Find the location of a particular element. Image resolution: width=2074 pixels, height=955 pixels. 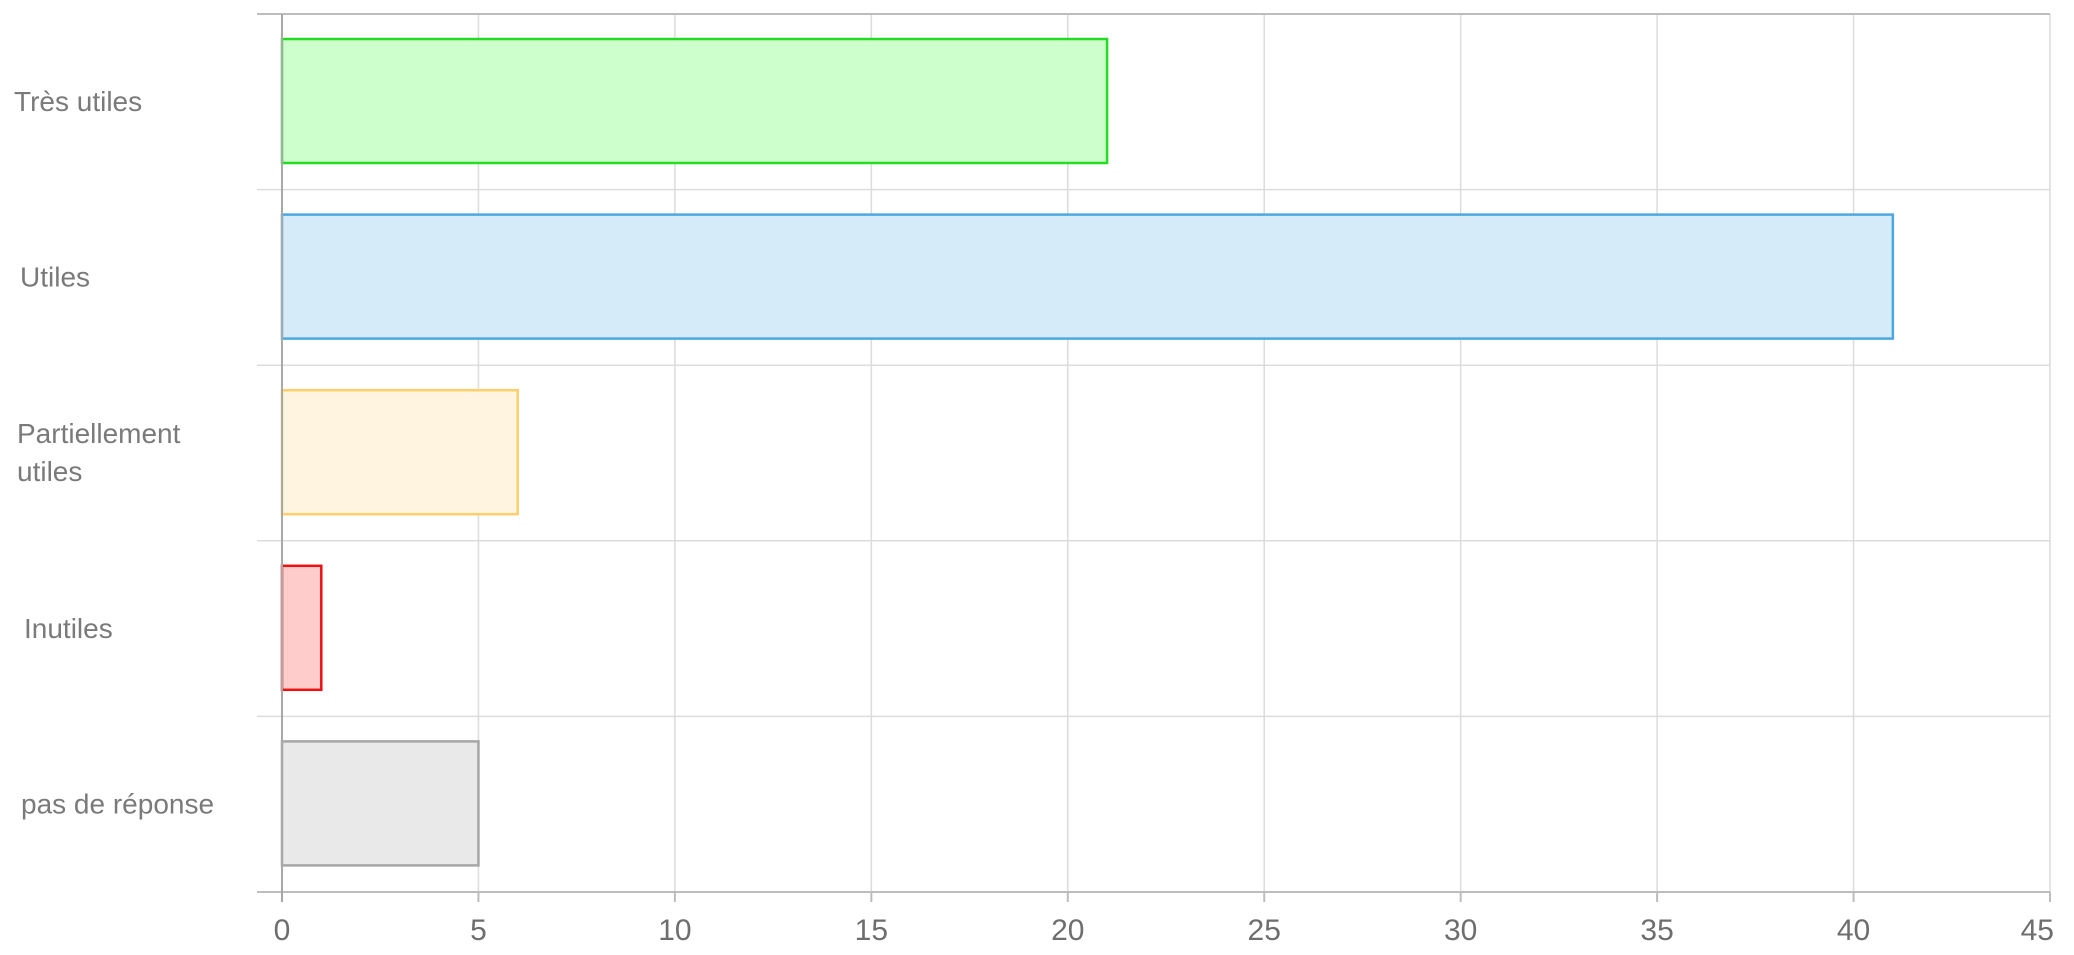

x-tick-labels: 0 5 10 15 20 25 30 35 40 45 is located at coordinates (1164, 930).